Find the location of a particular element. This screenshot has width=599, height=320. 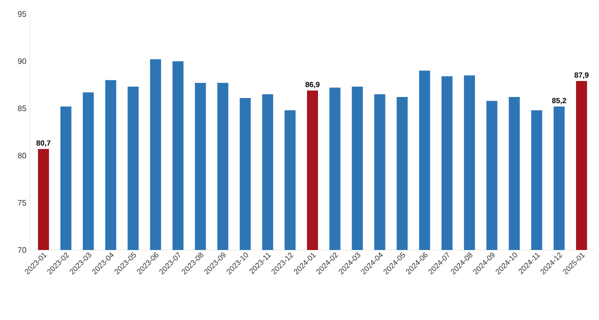

y-tick-label: 70 is located at coordinates (22, 250).